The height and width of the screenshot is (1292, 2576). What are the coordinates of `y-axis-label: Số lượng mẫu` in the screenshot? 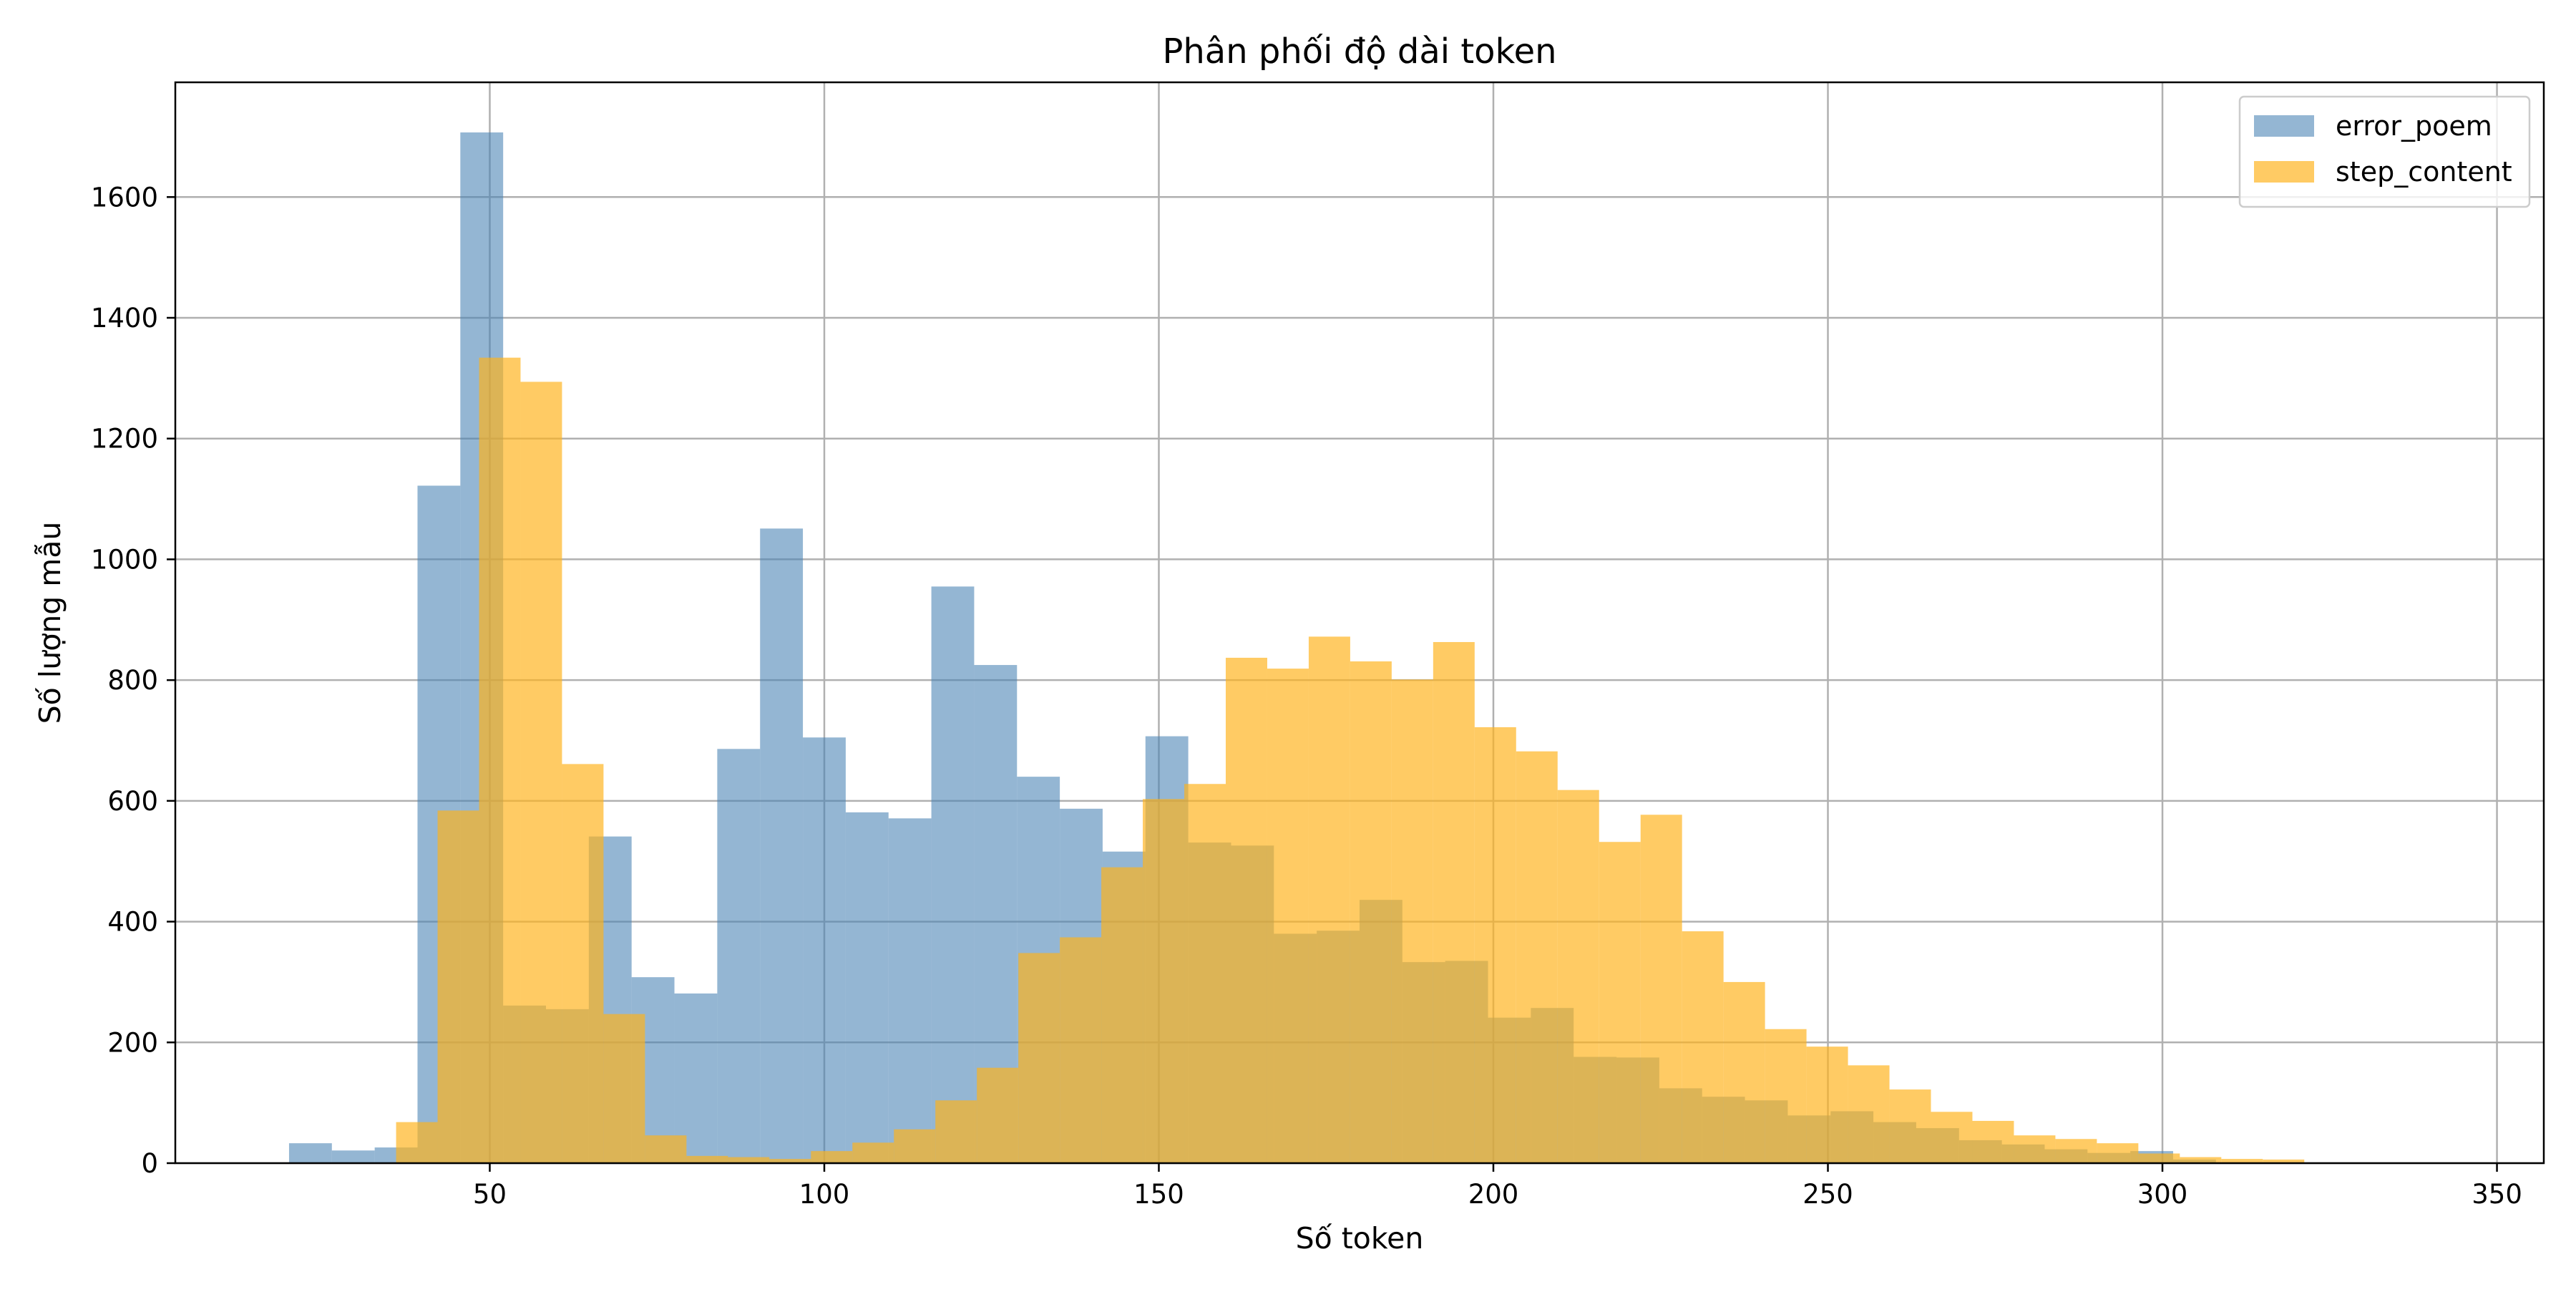 It's located at (50, 623).